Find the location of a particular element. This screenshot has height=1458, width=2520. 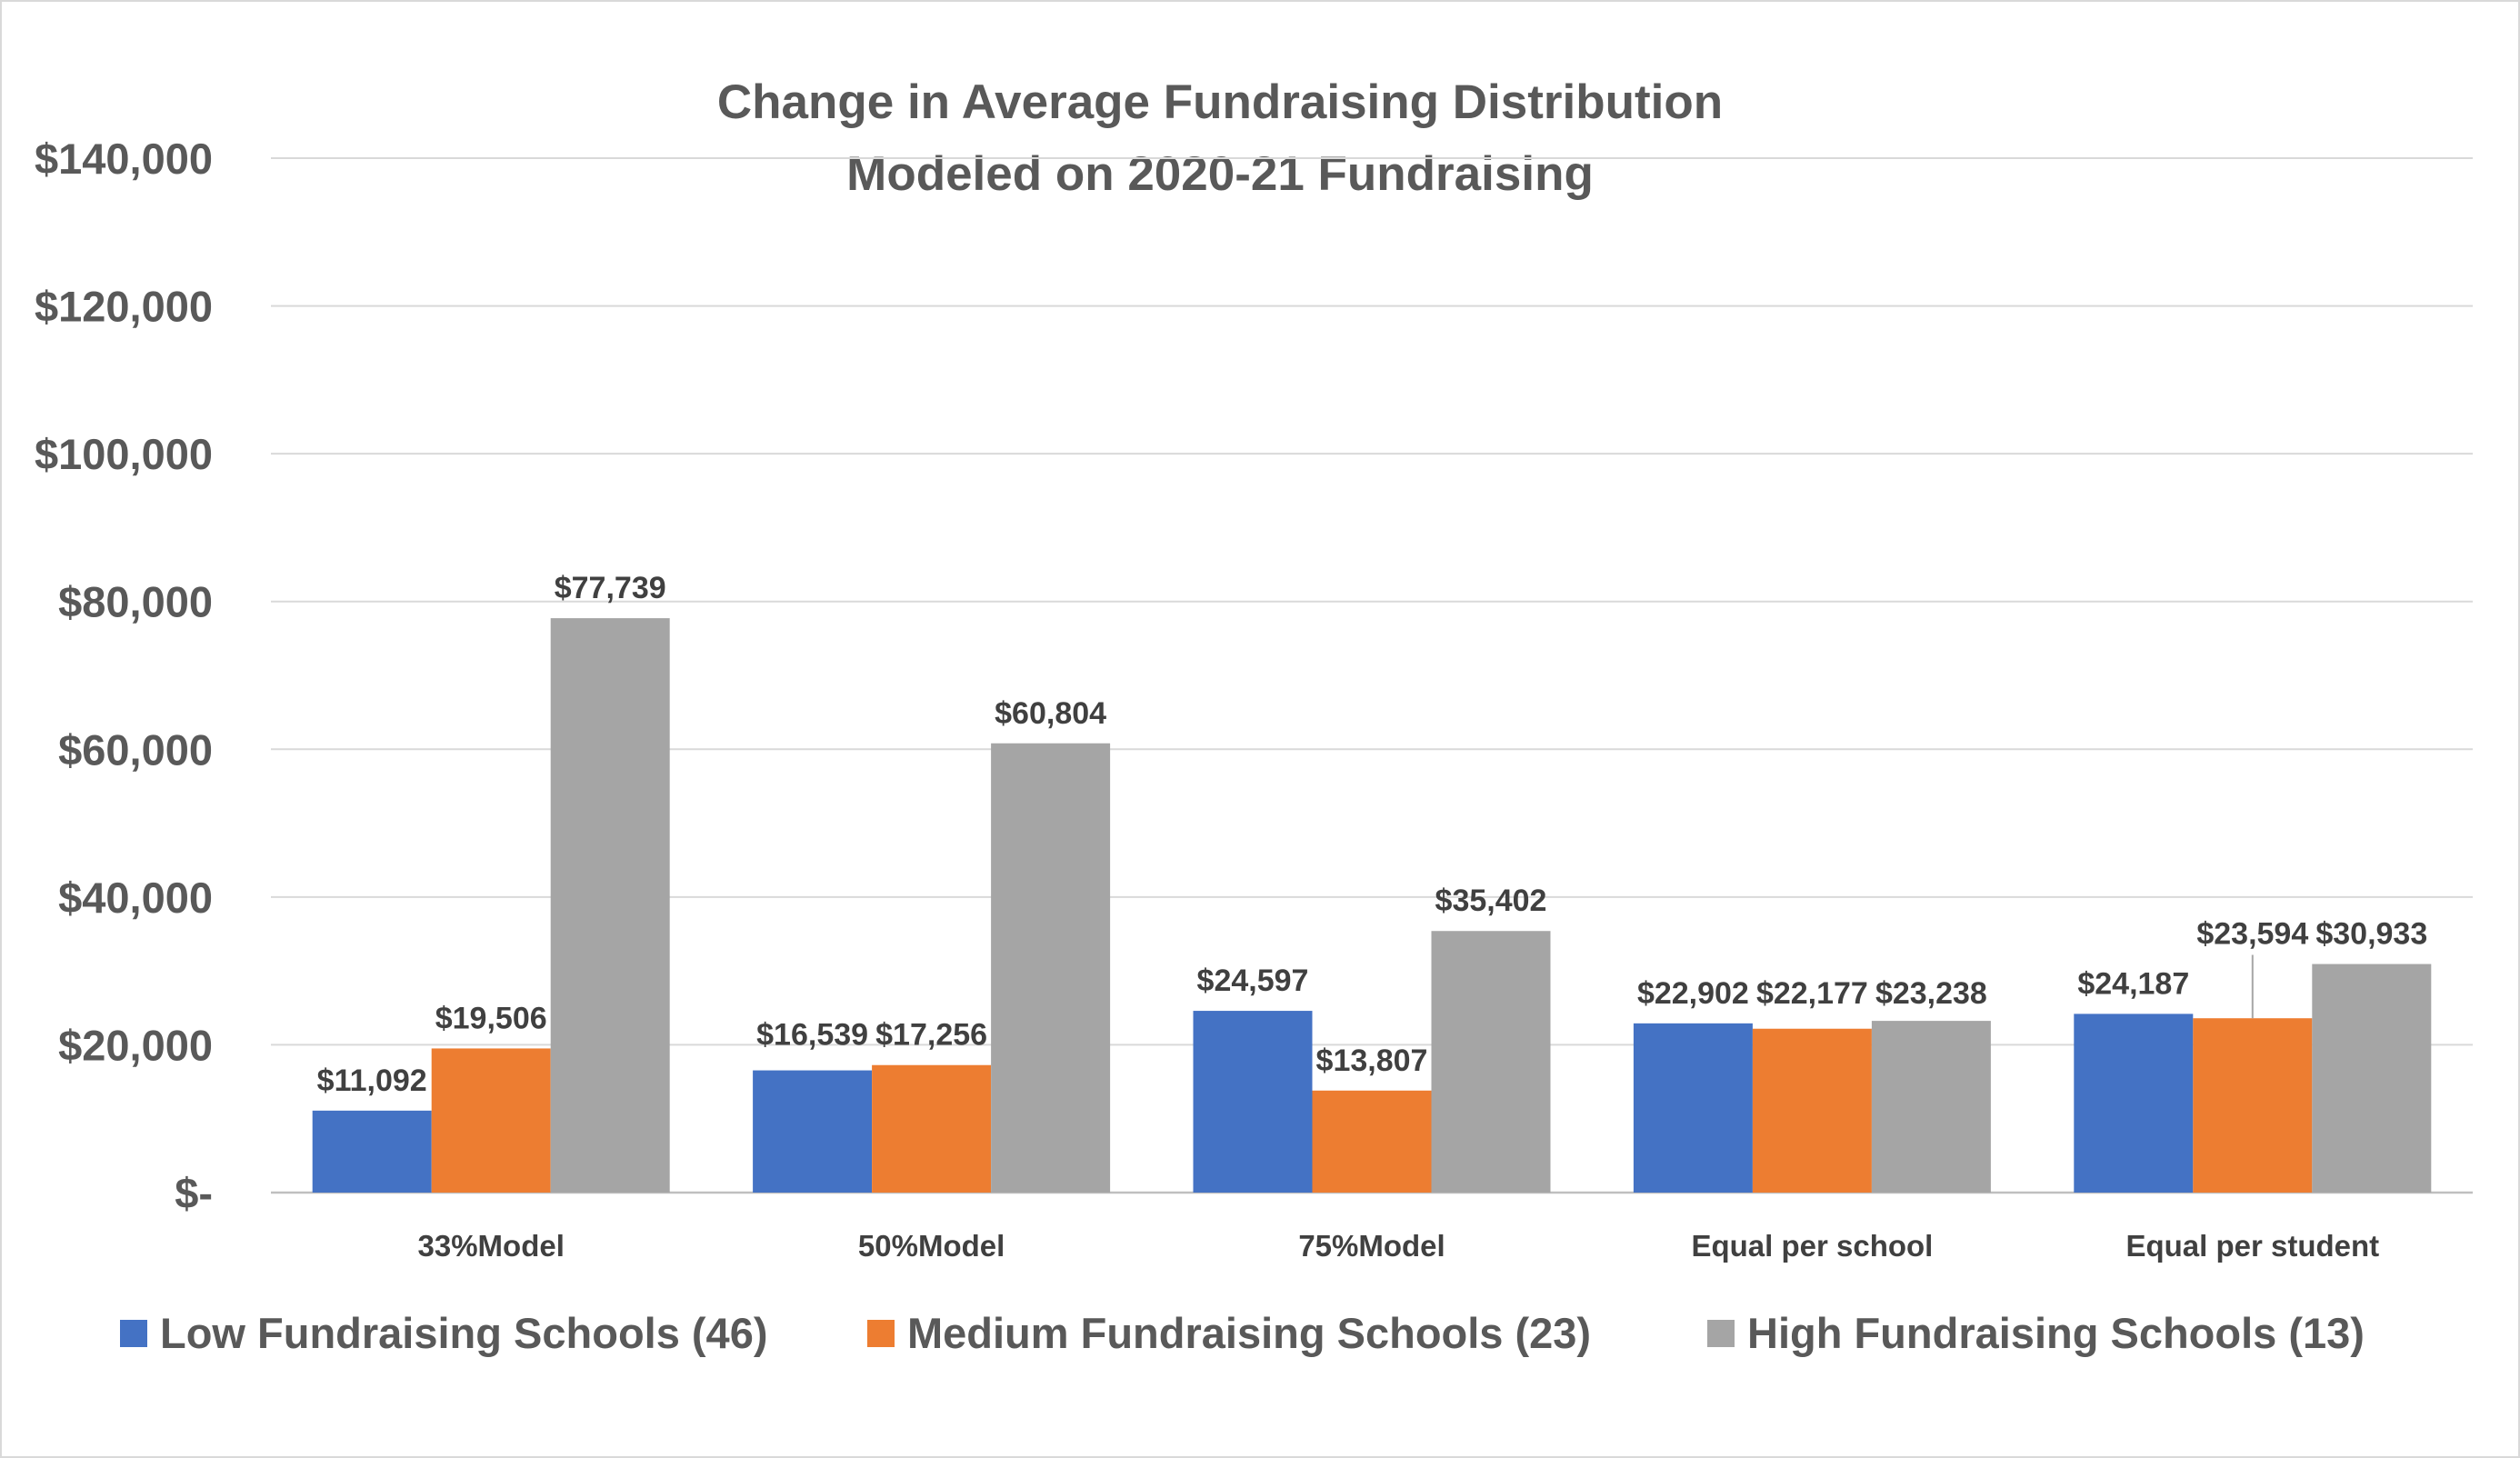

data-label: $11,092 is located at coordinates (372, 1081).